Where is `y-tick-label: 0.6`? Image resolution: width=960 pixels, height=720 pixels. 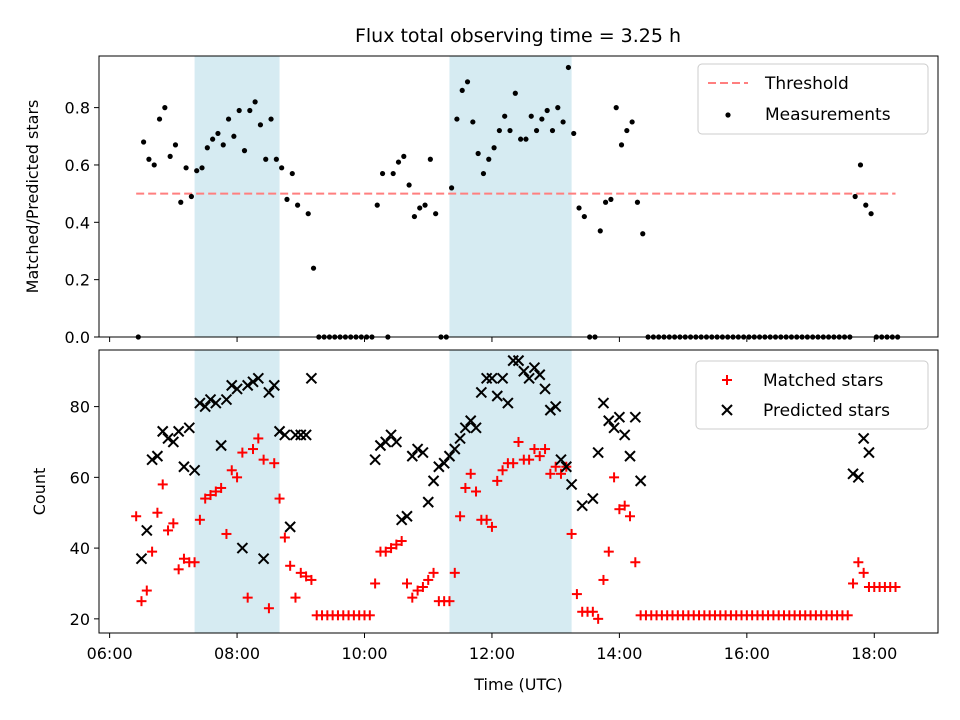 y-tick-label: 0.6 is located at coordinates (77, 165).